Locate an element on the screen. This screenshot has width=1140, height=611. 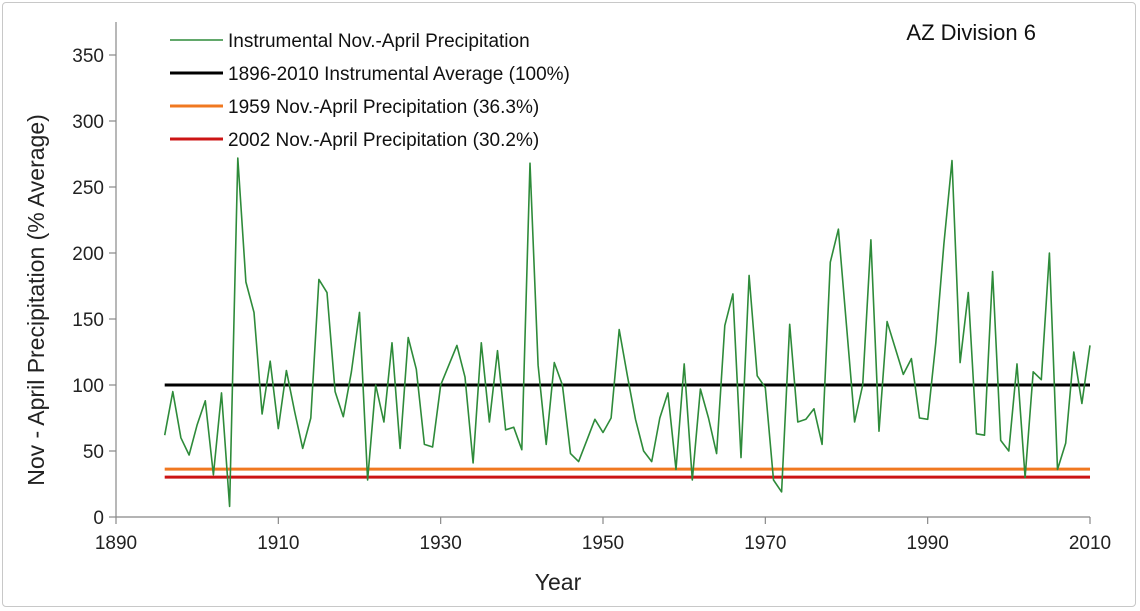
x-axis-title: Year is located at coordinates (558, 582).